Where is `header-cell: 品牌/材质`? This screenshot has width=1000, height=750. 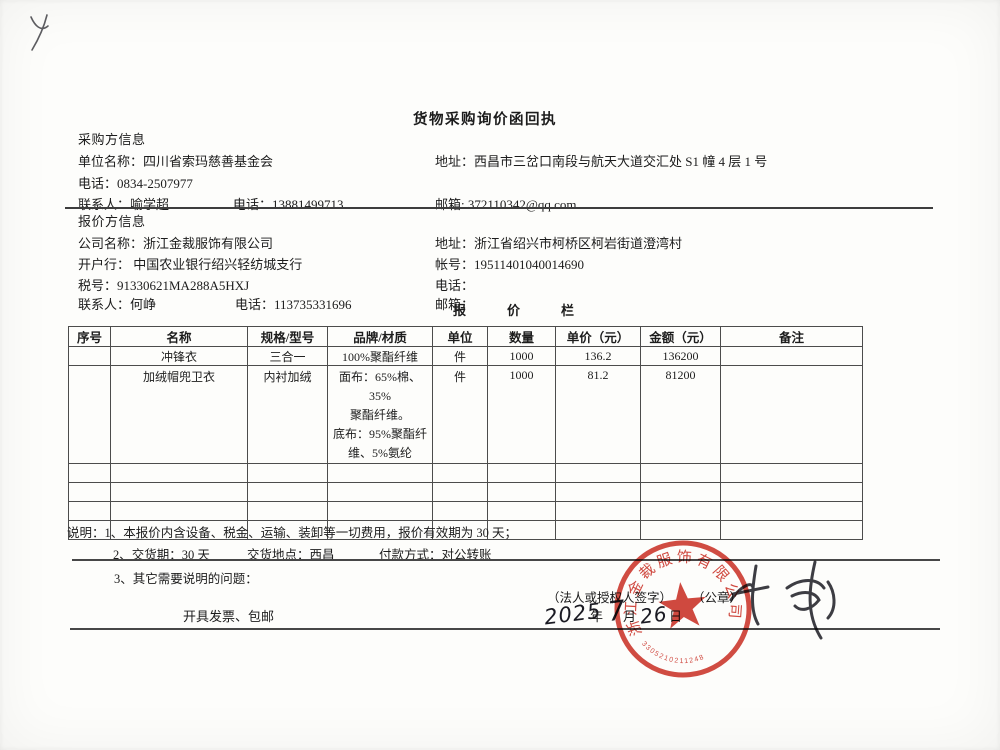 header-cell: 品牌/材质 is located at coordinates (380, 336).